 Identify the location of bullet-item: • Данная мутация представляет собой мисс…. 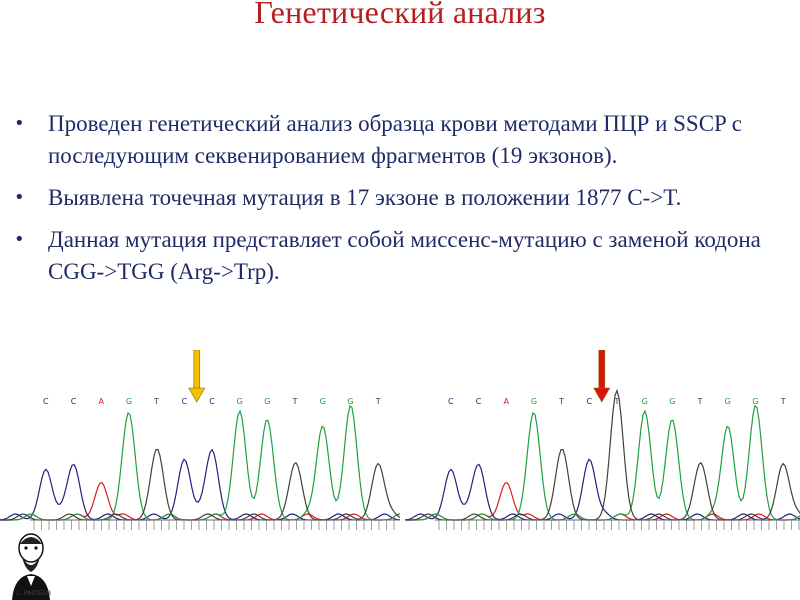
(404, 256).